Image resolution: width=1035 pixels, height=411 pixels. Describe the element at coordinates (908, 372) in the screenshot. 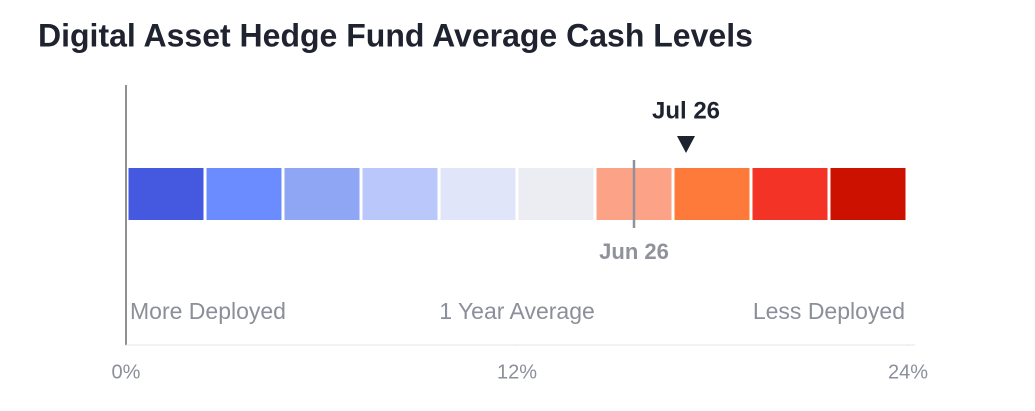

I see `x-tick-label: 24%` at that location.